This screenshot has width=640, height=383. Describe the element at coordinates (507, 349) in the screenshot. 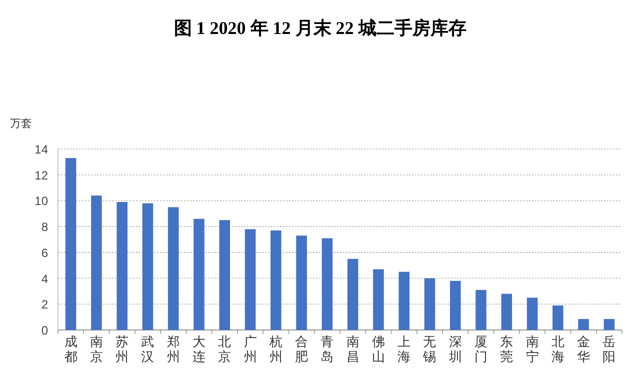

I see `x-tick-label: 东莞` at that location.